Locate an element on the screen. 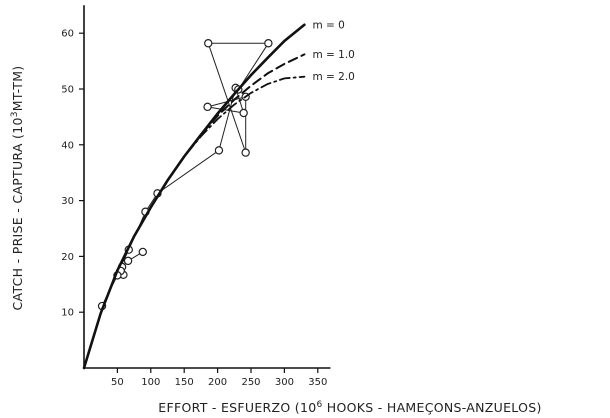 The image size is (610, 418). x-tick-label: 300 is located at coordinates (284, 382).